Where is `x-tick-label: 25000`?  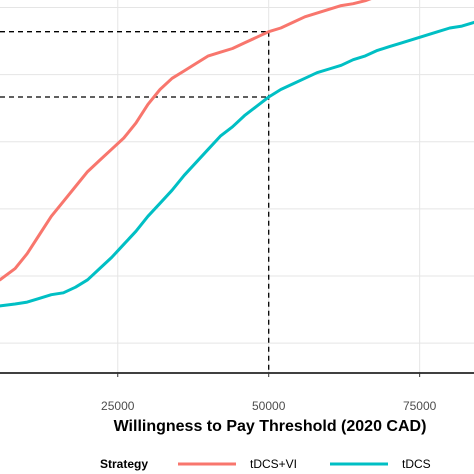
x-tick-label: 25000 is located at coordinates (118, 406).